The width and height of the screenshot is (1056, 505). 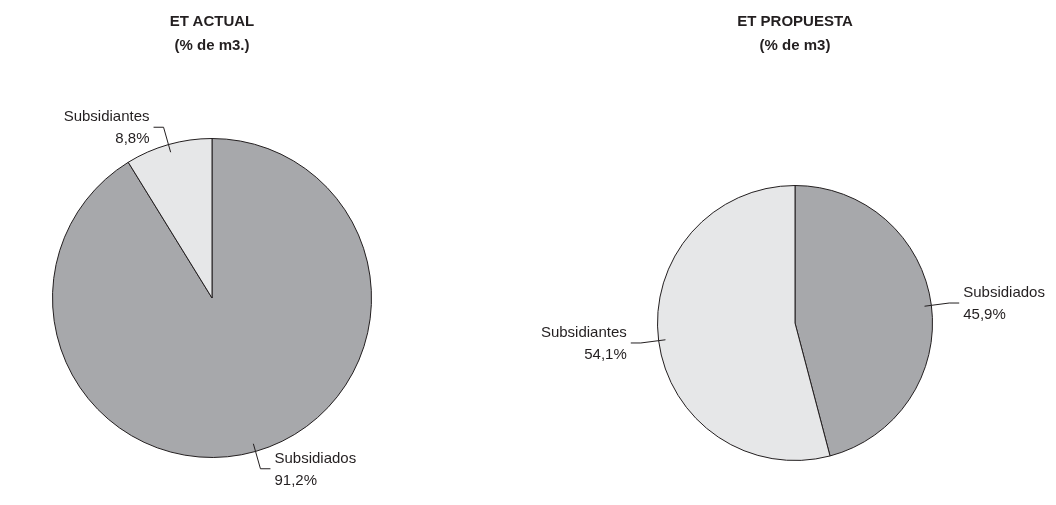 I want to click on data-label: 8,8%, so click(x=132, y=138).